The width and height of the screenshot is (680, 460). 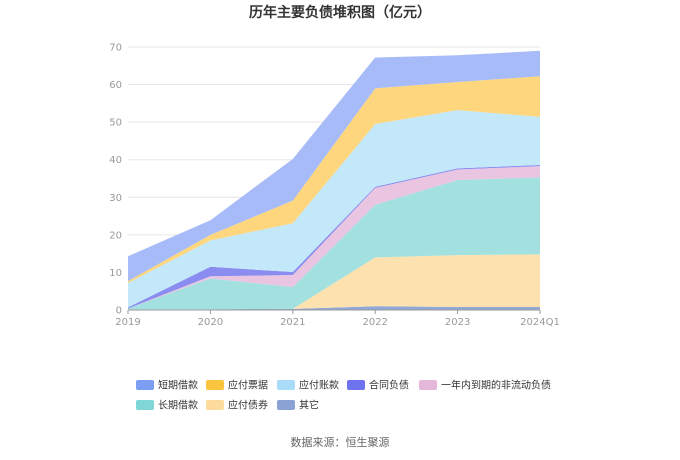 I want to click on y-tick-label: 70, so click(x=115, y=48).